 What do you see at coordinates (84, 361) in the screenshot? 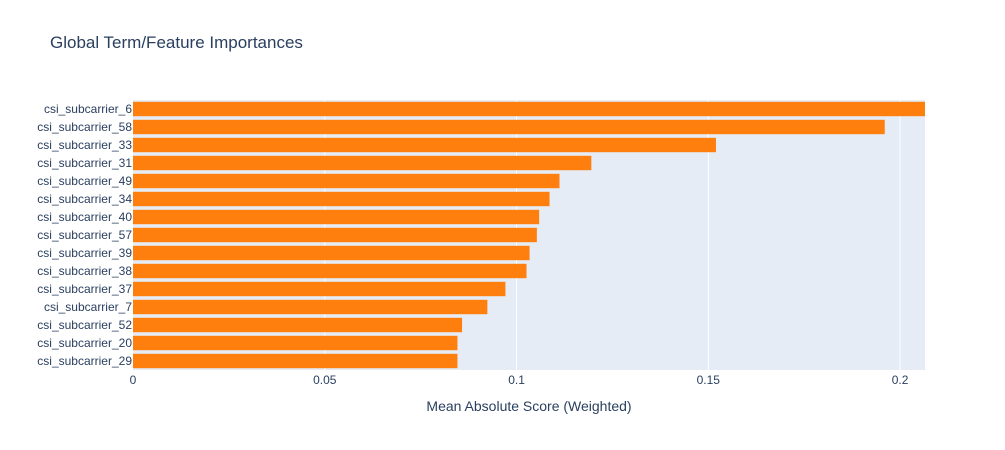
I see `y-tick-label: csi_subcarrier_29` at bounding box center [84, 361].